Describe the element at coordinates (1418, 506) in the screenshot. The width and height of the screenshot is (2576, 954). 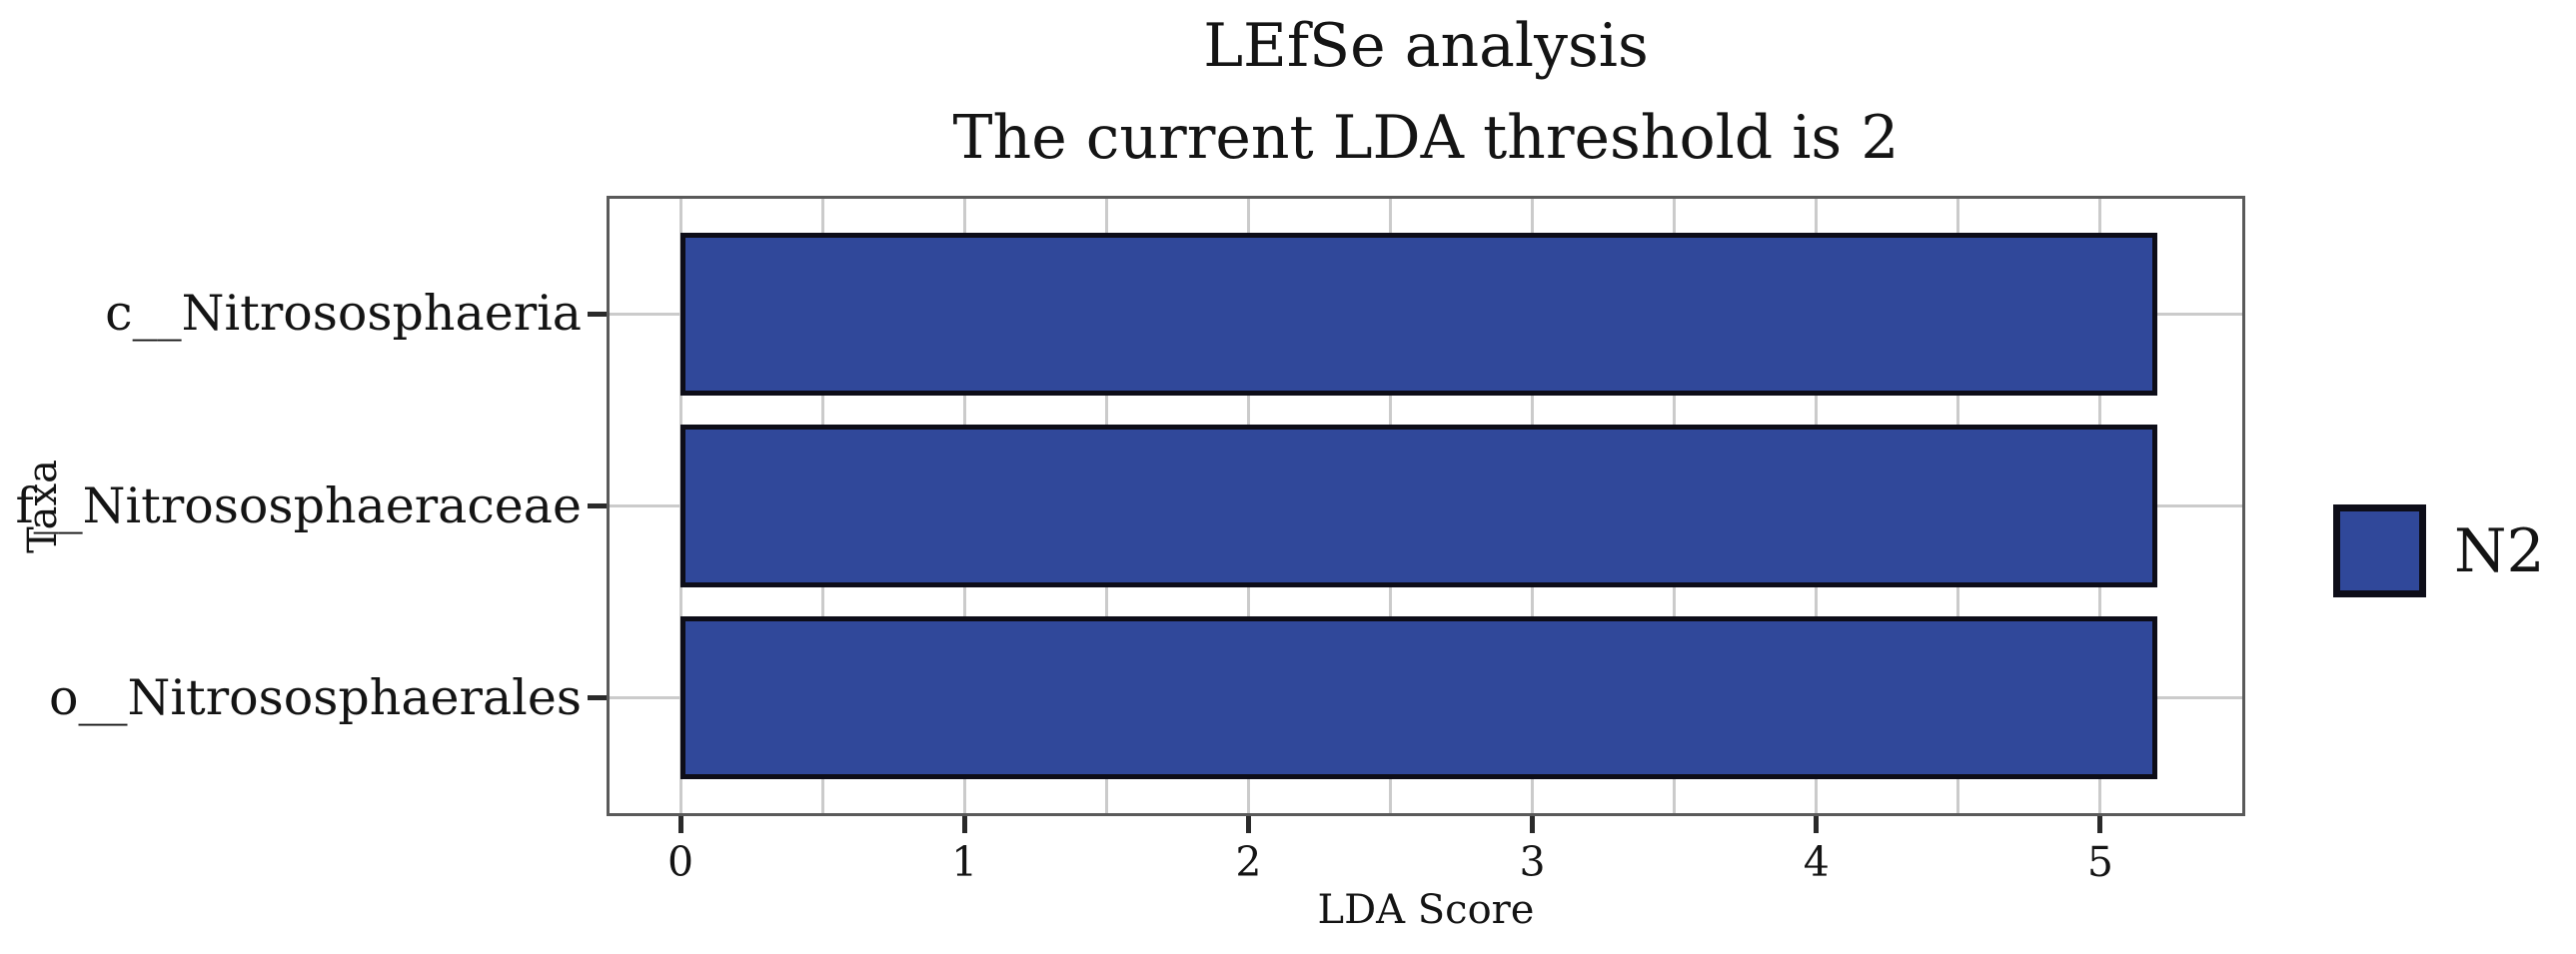
I see `bar-f__Nitrososphaeraceae` at that location.